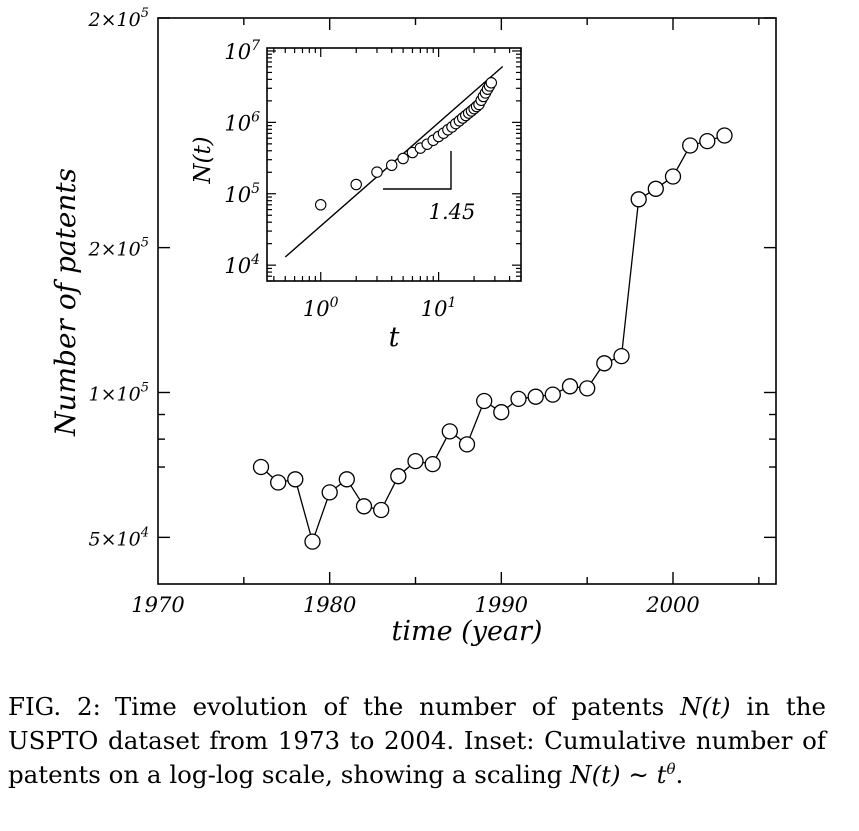 The width and height of the screenshot is (859, 831). Describe the element at coordinates (679, 774) in the screenshot. I see `caption-text: .` at that location.